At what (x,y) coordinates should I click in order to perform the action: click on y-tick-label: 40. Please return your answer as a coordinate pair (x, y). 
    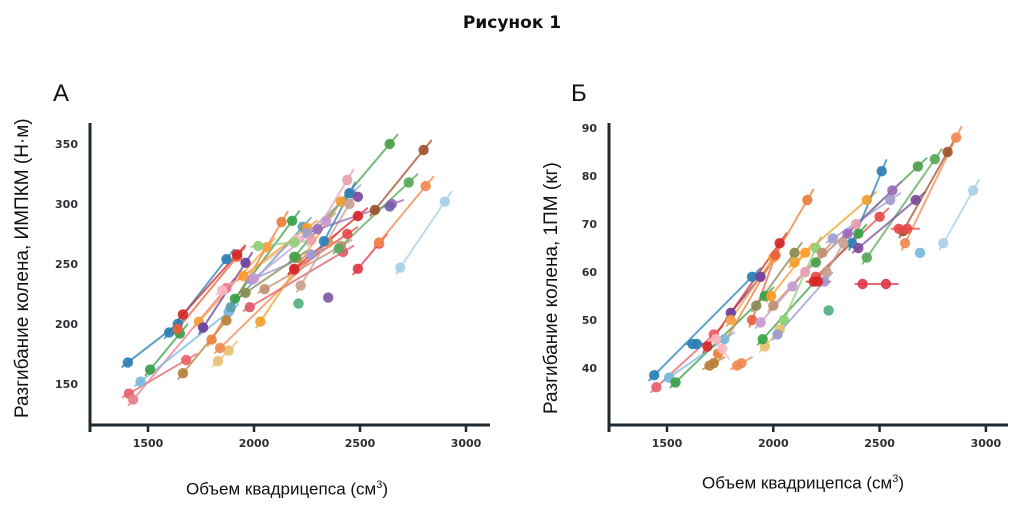
    Looking at the image, I should click on (590, 368).